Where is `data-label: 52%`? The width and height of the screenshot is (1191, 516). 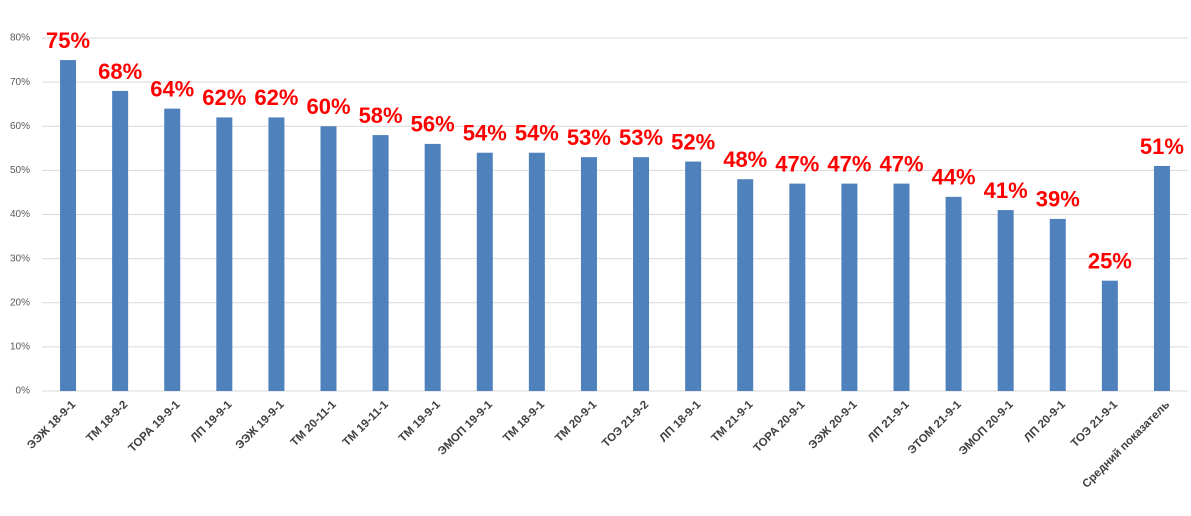
data-label: 52% is located at coordinates (693, 141).